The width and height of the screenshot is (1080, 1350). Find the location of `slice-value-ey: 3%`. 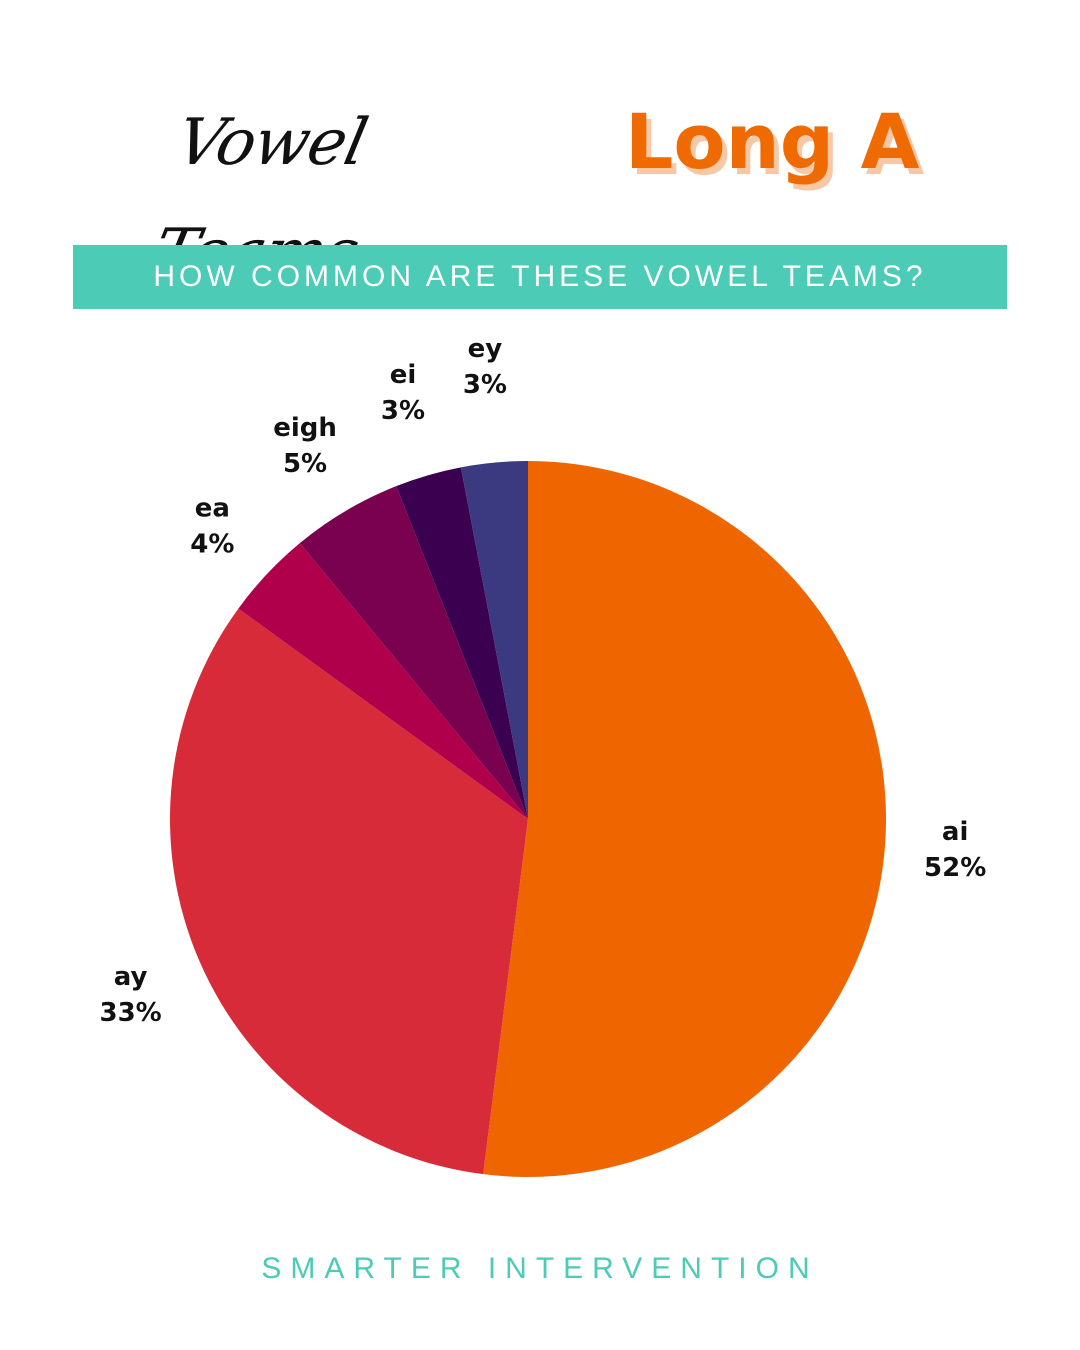

slice-value-ey: 3% is located at coordinates (485, 385).